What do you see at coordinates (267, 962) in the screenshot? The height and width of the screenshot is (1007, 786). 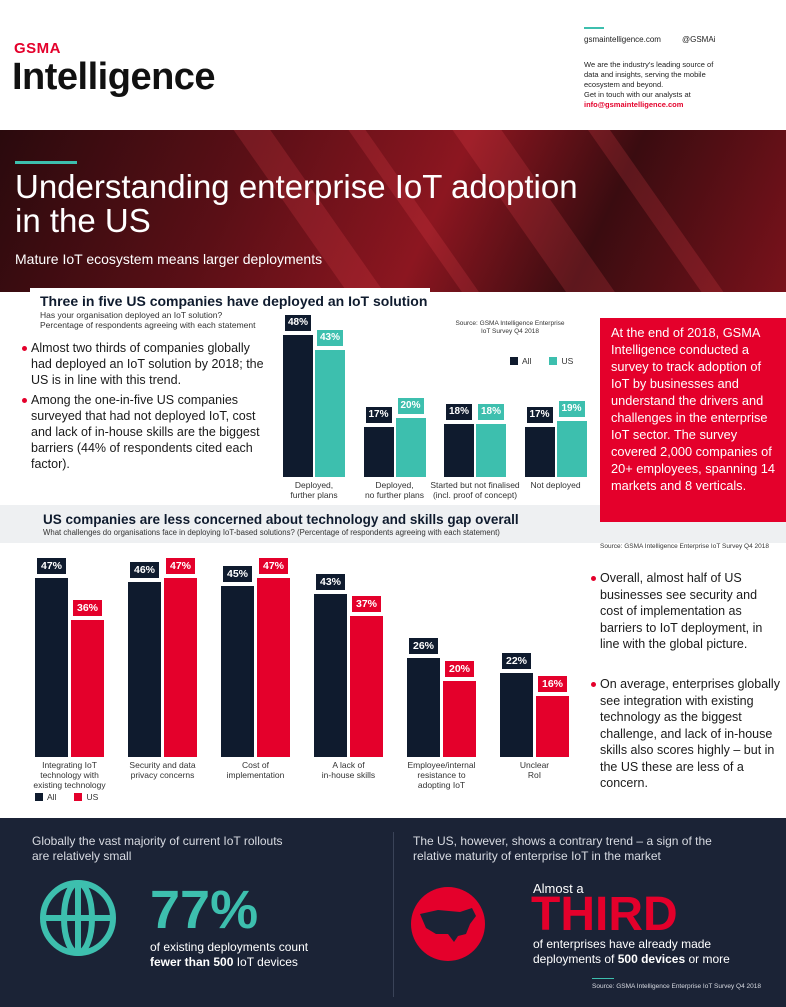 I see `stat-tail: IoT devices` at bounding box center [267, 962].